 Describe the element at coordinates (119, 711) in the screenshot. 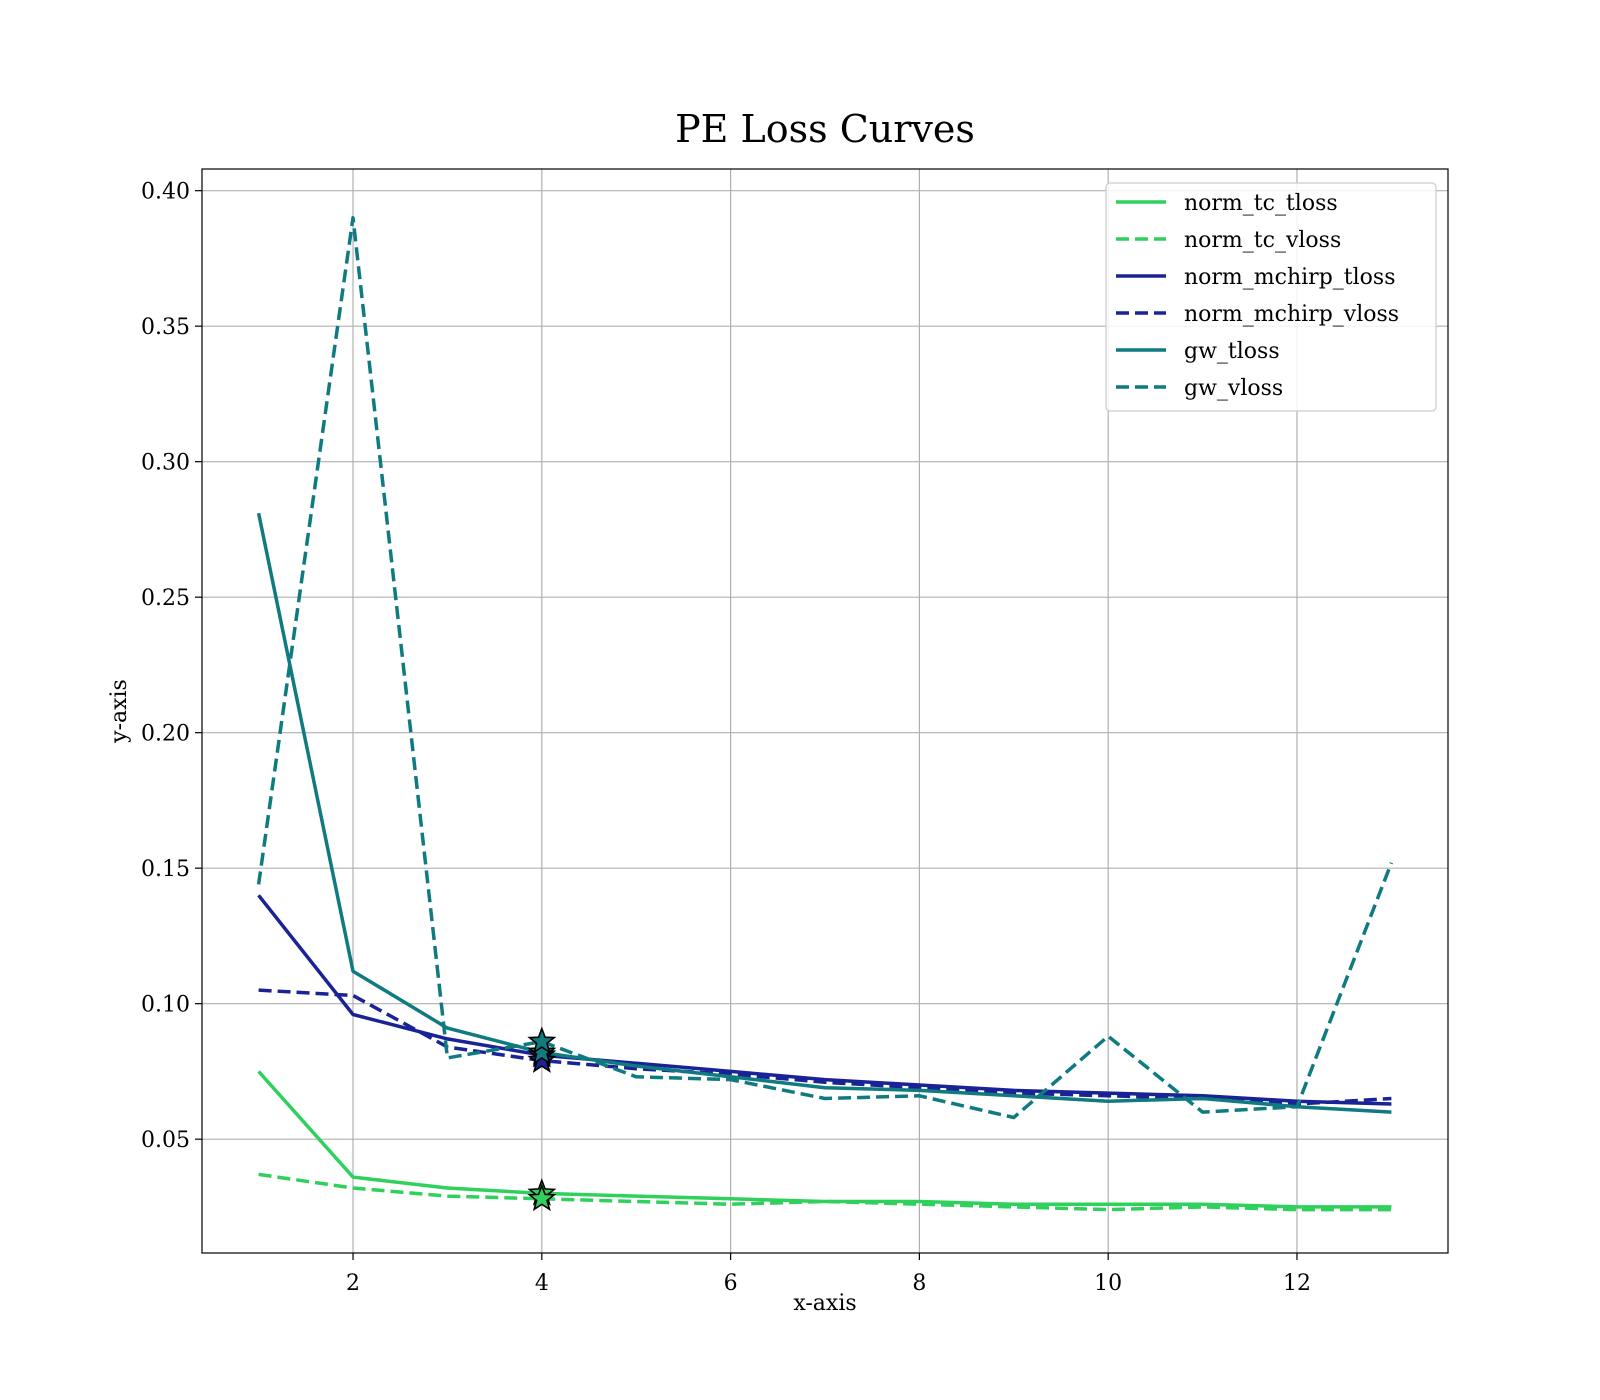

I see `y-axis-label: y-axis` at that location.